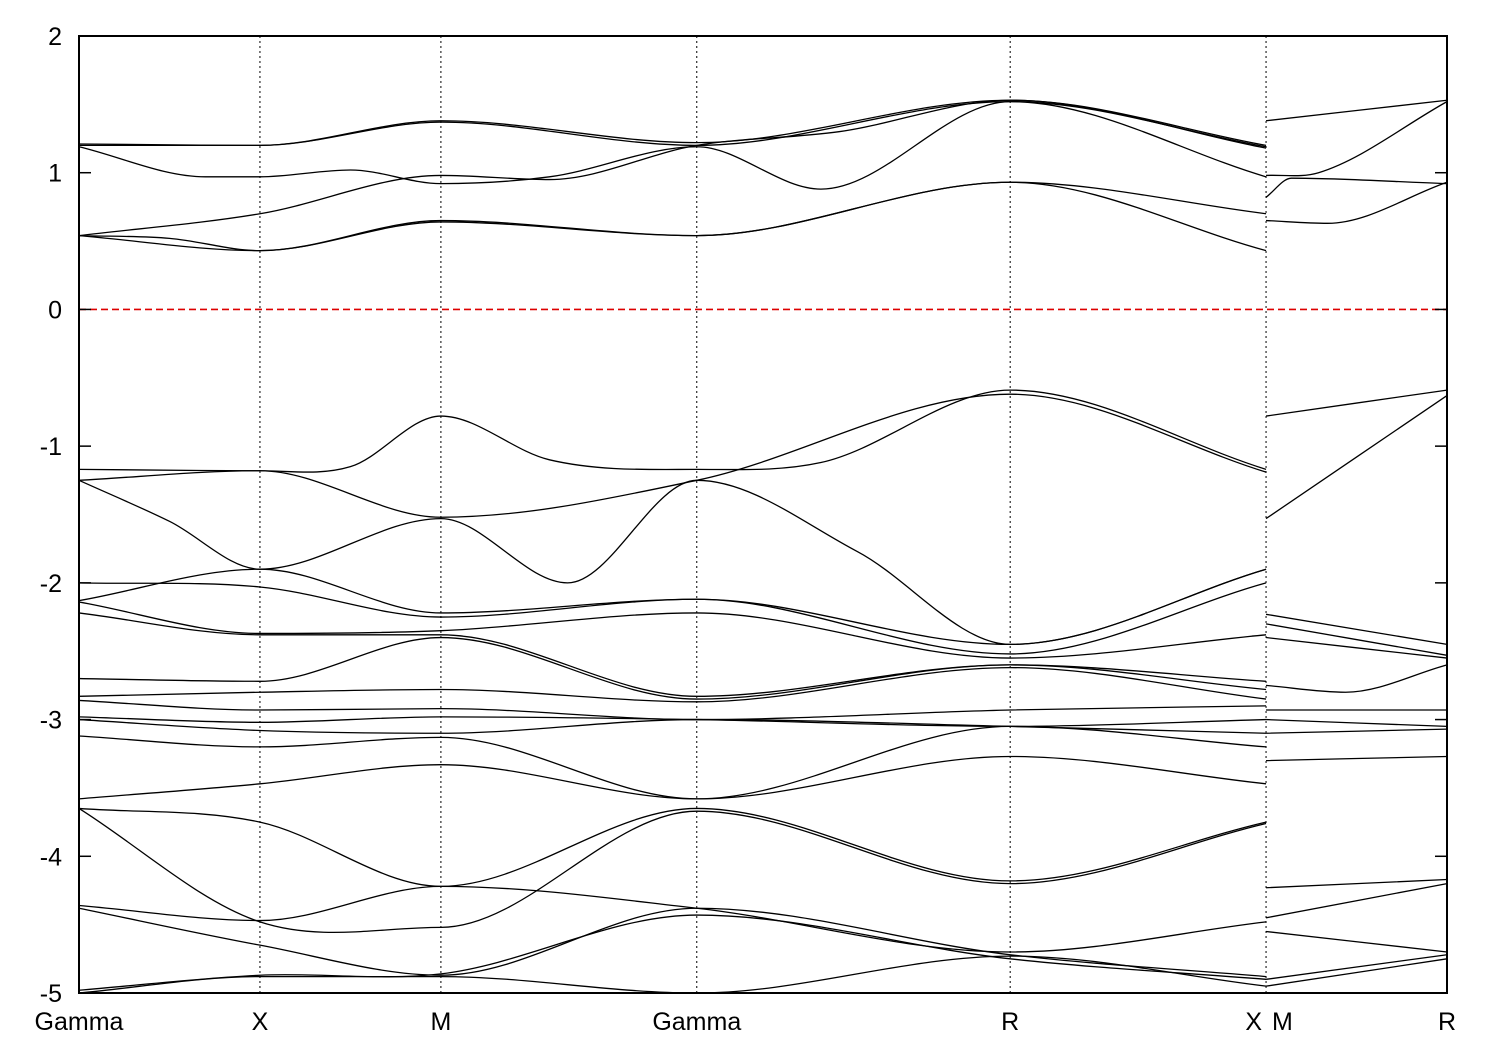  Describe the element at coordinates (55, 310) in the screenshot. I see `y-tick-label: 0` at that location.